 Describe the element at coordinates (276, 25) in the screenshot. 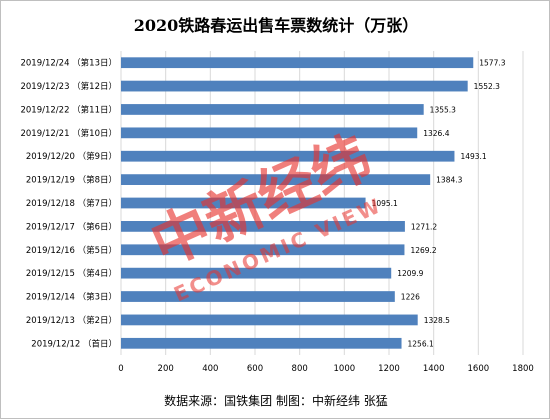

I see `chart-title: 2020铁路春运出售车票数统计（万张）` at that location.